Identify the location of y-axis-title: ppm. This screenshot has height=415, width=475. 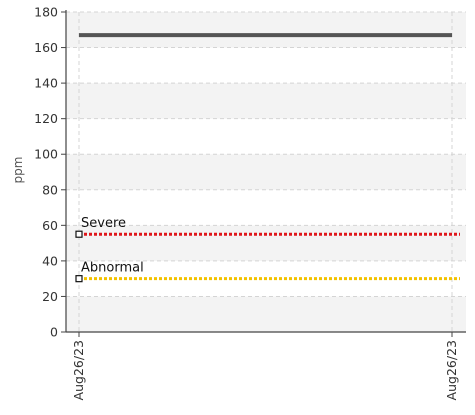
(18, 170).